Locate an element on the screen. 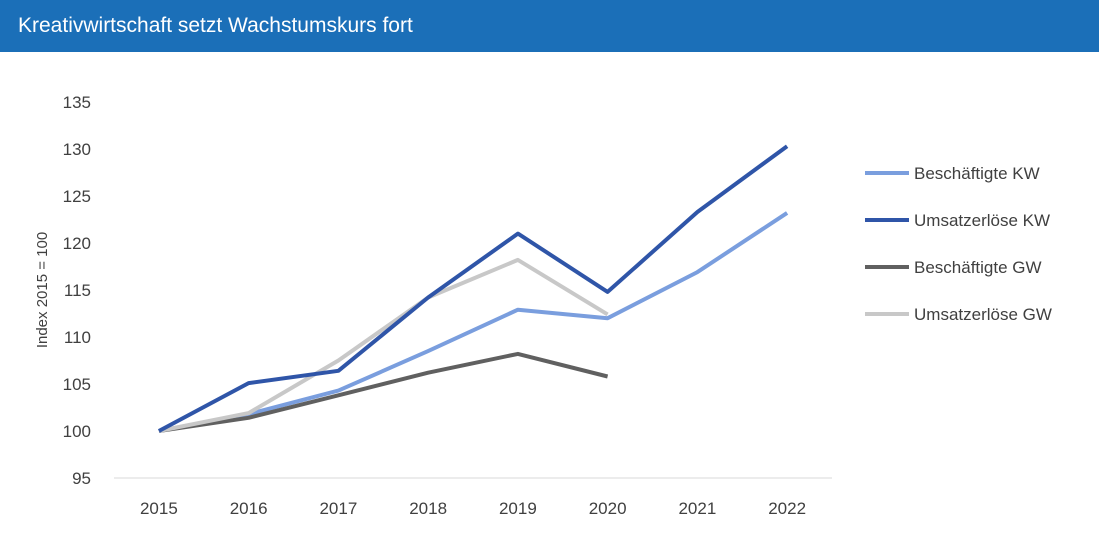  x-tick-label: 2018 is located at coordinates (428, 508).